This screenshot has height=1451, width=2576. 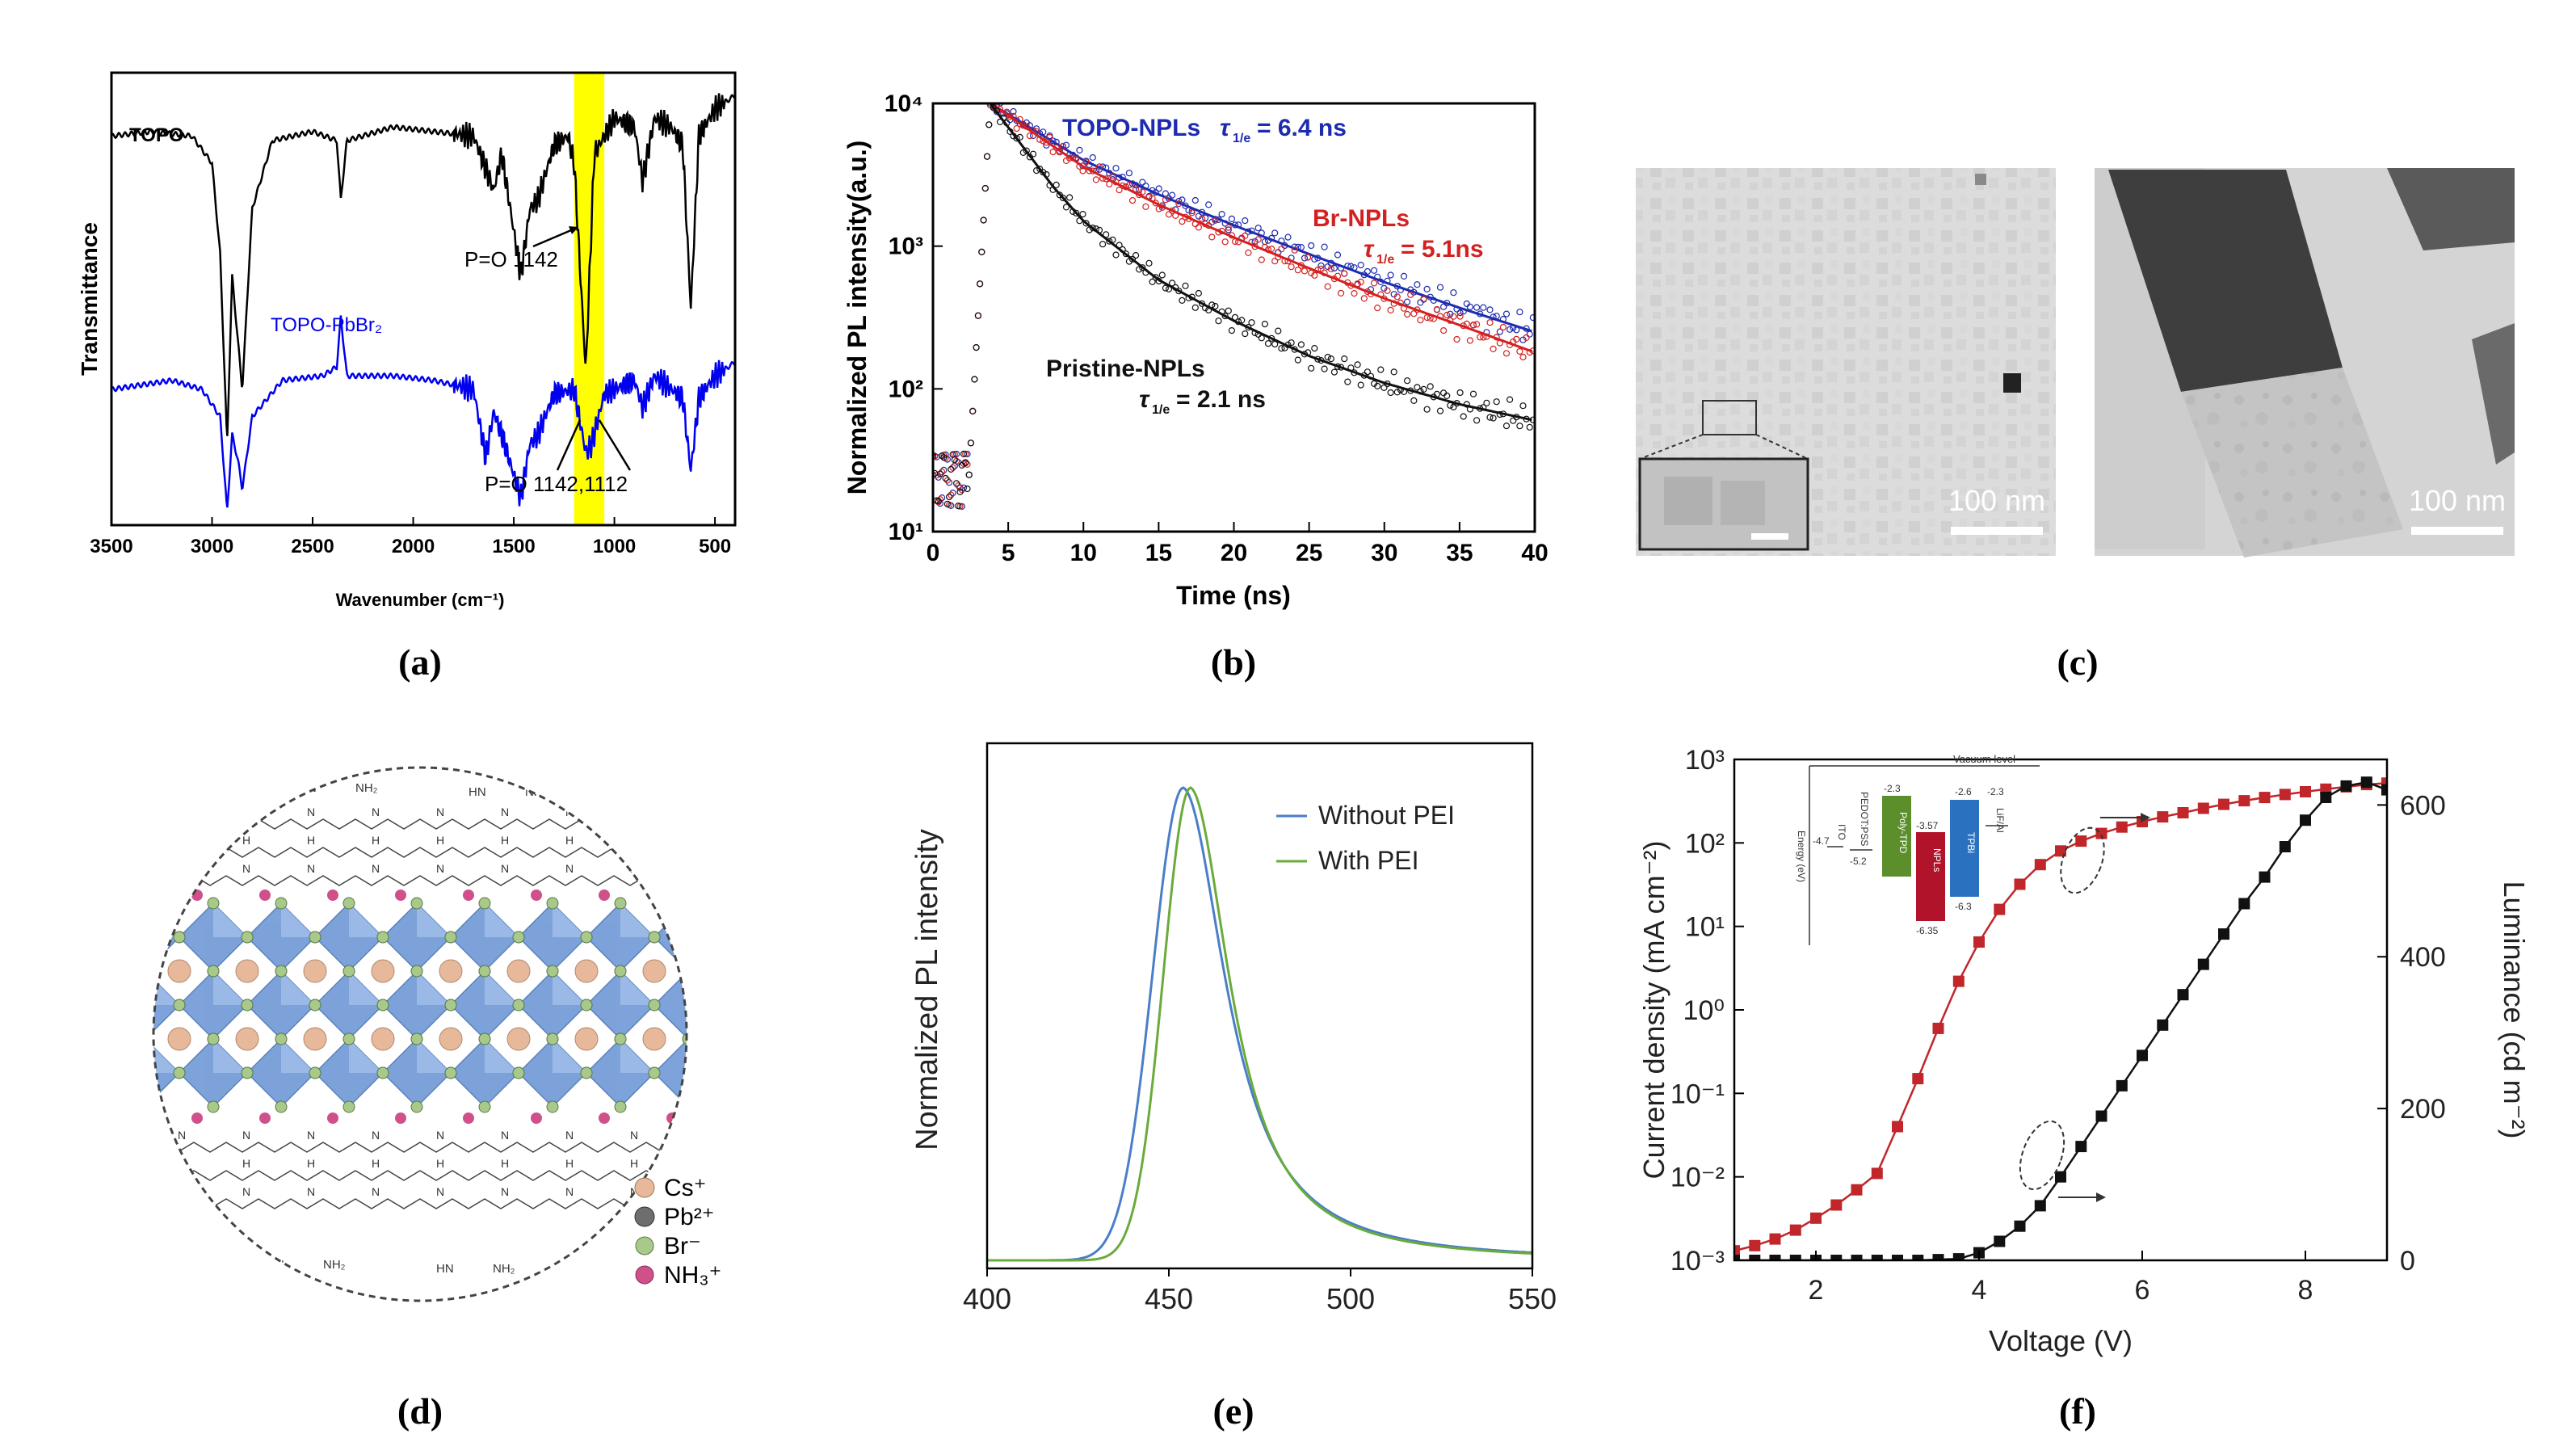 What do you see at coordinates (1161, 410) in the screenshot?
I see `panel-b-tau-pristine-sub: 1/e` at bounding box center [1161, 410].